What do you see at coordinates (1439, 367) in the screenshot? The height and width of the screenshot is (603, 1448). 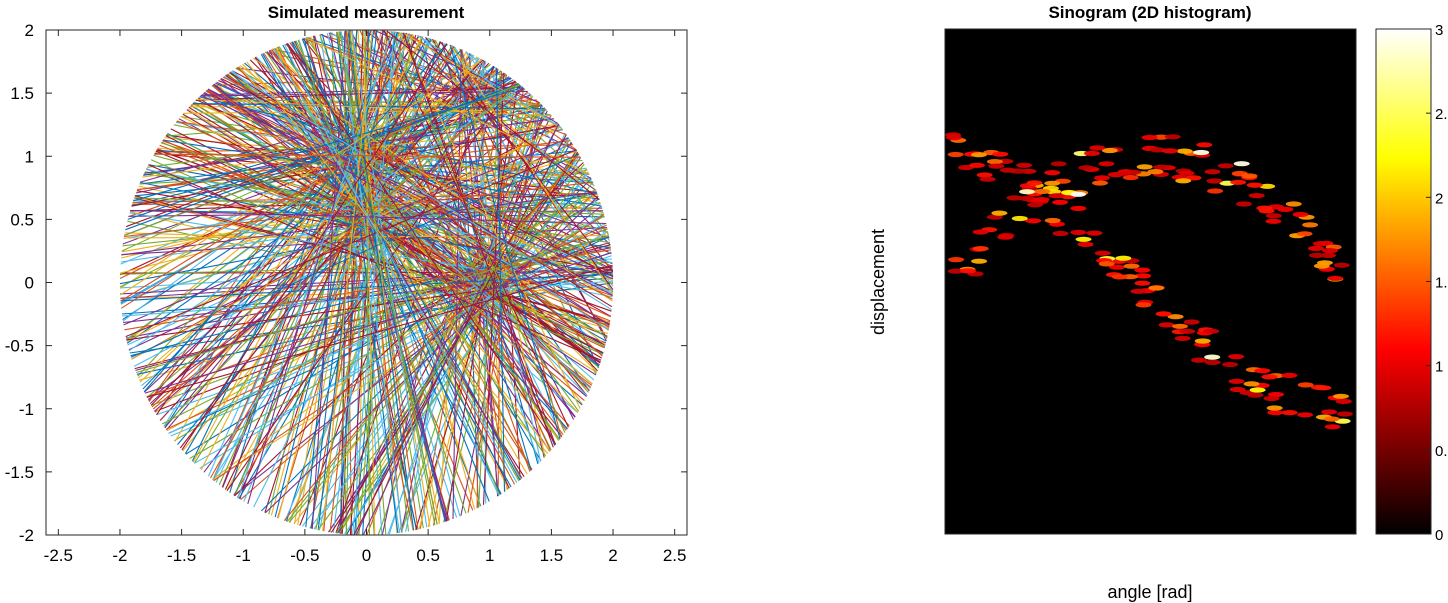 I see `colorbar-tick-label: 1` at bounding box center [1439, 367].